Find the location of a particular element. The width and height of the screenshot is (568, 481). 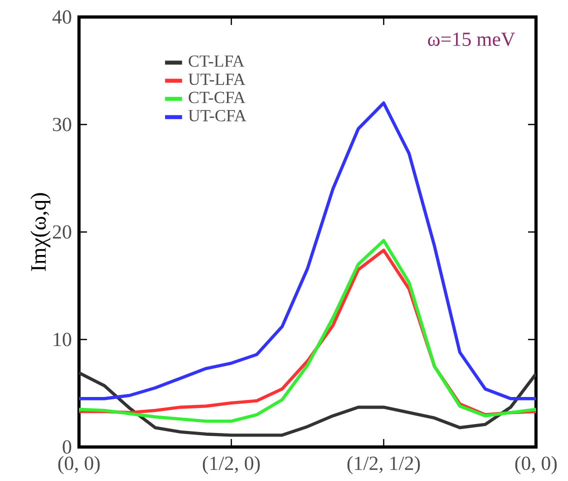

y-tick-label: 20 is located at coordinates (62, 232).